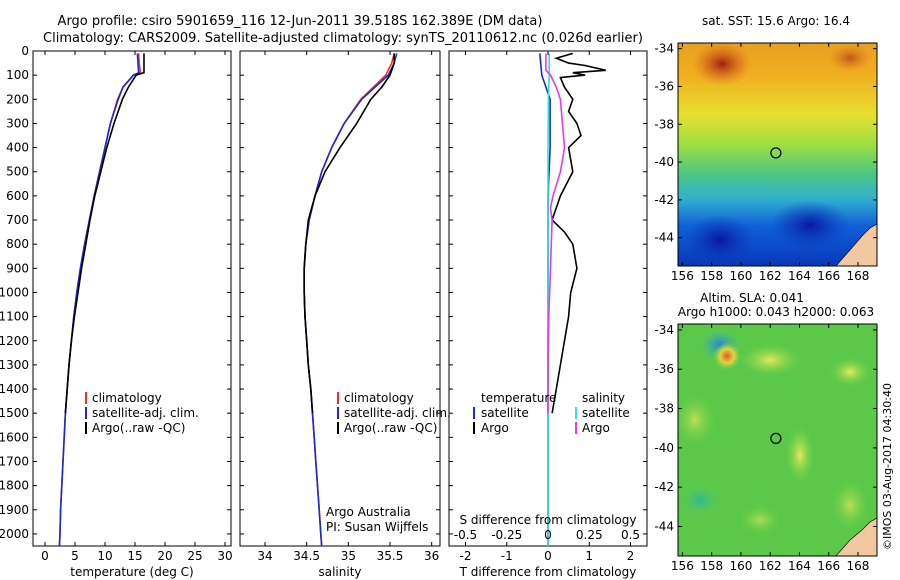  Describe the element at coordinates (17, 196) in the screenshot. I see `depth-tick-label: 600` at that location.